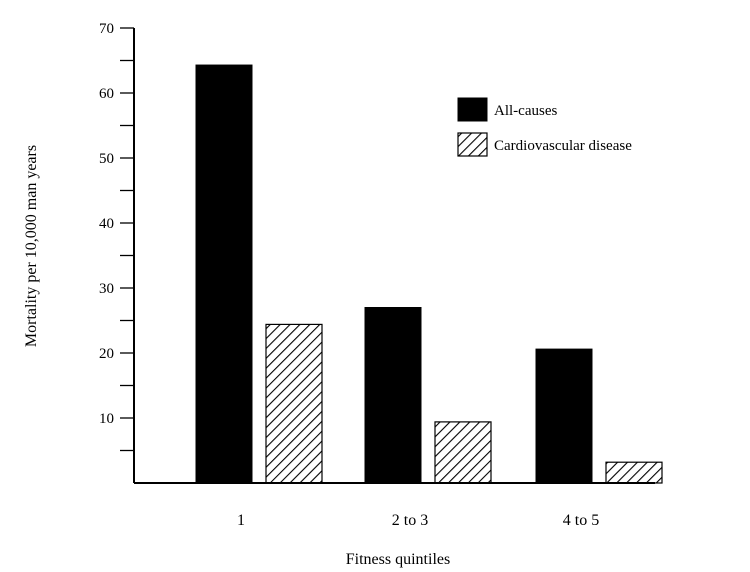 This screenshot has height=572, width=750. What do you see at coordinates (106, 94) in the screenshot?
I see `y-tick-label-60: 60` at bounding box center [106, 94].